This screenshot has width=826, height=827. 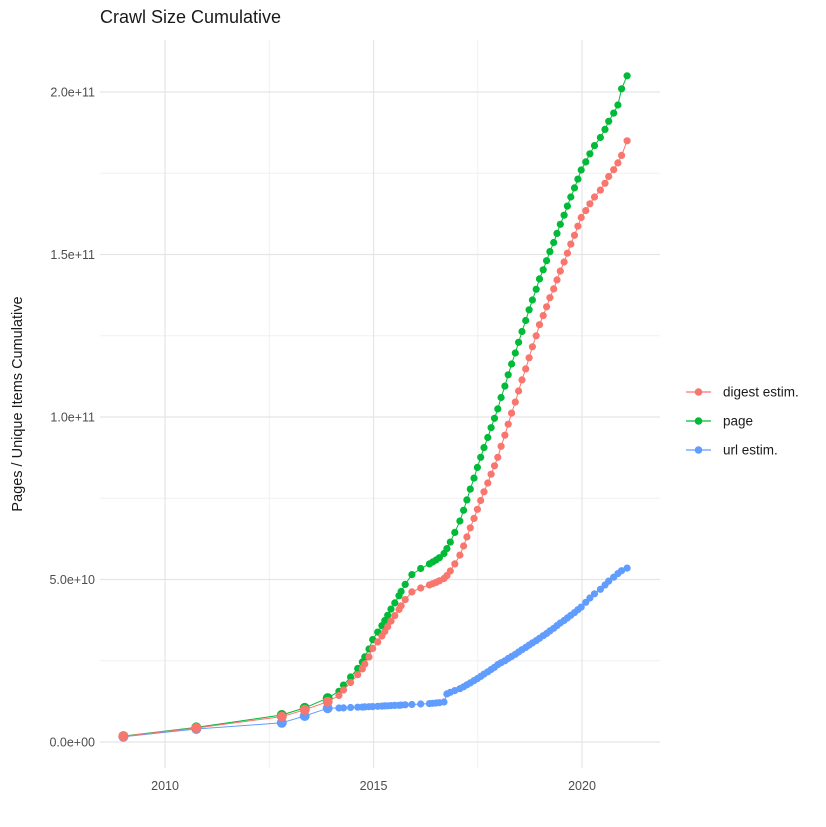 I want to click on legend-label-digest-estim: digest estim., so click(x=761, y=392).